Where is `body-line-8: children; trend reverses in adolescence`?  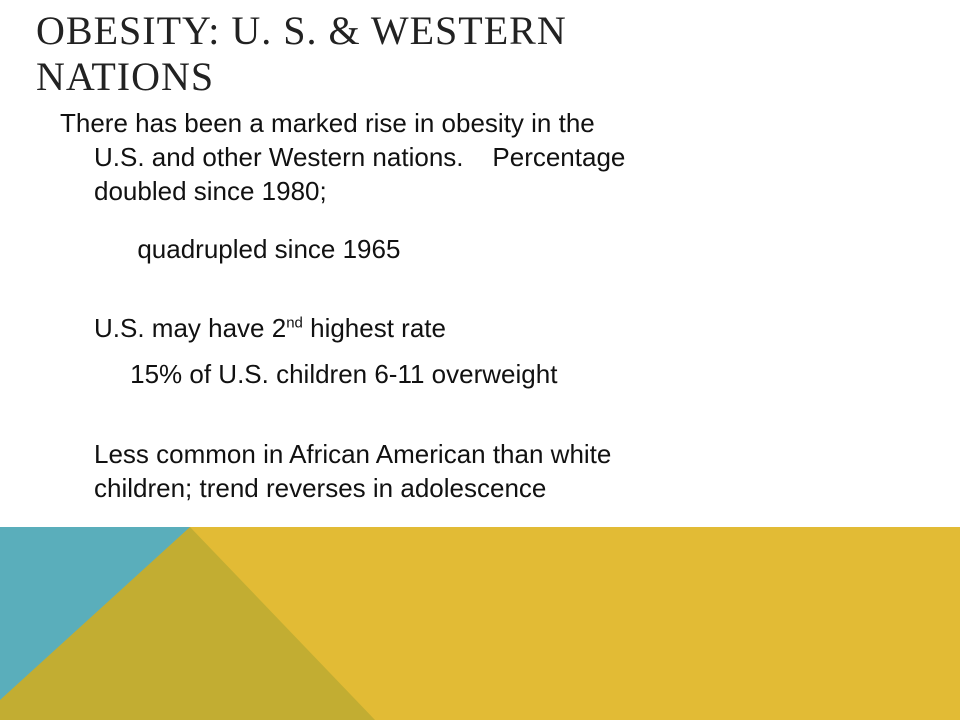 body-line-8: children; trend reverses in adolescence is located at coordinates (320, 488).